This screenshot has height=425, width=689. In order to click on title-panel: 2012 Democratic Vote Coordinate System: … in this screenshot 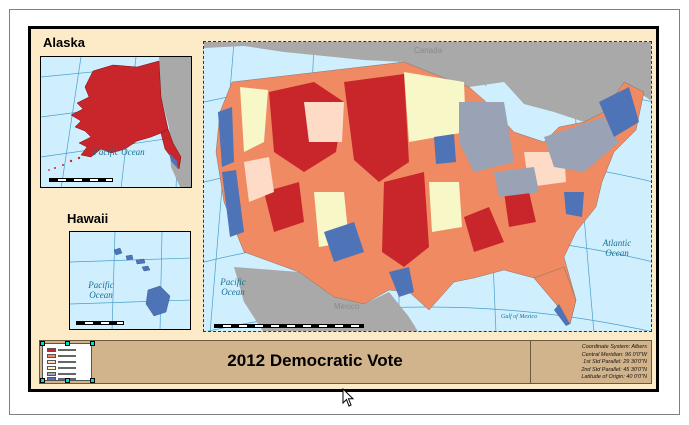, I will do `click(345, 362)`.